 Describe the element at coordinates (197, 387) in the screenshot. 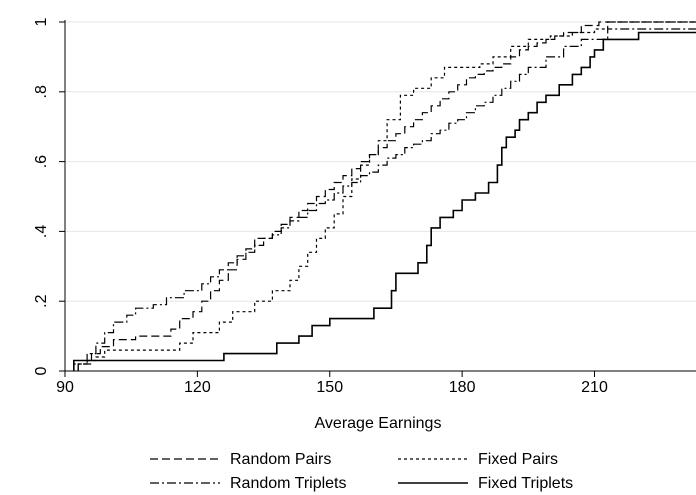

I see `x-tick-label: 120` at that location.